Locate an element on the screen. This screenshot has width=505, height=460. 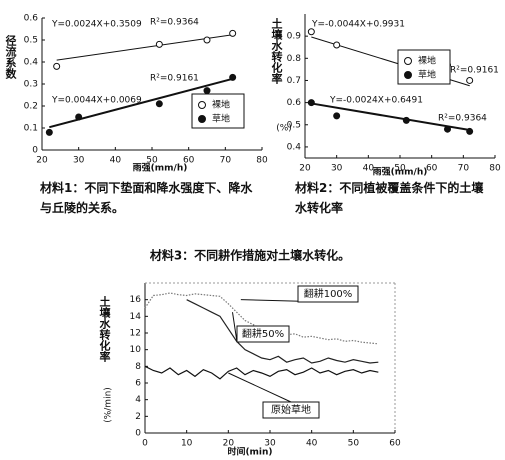
caption: 材料1：不同下垫面和降水强度下、降水与丘陵的关系。 is located at coordinates (146, 198).